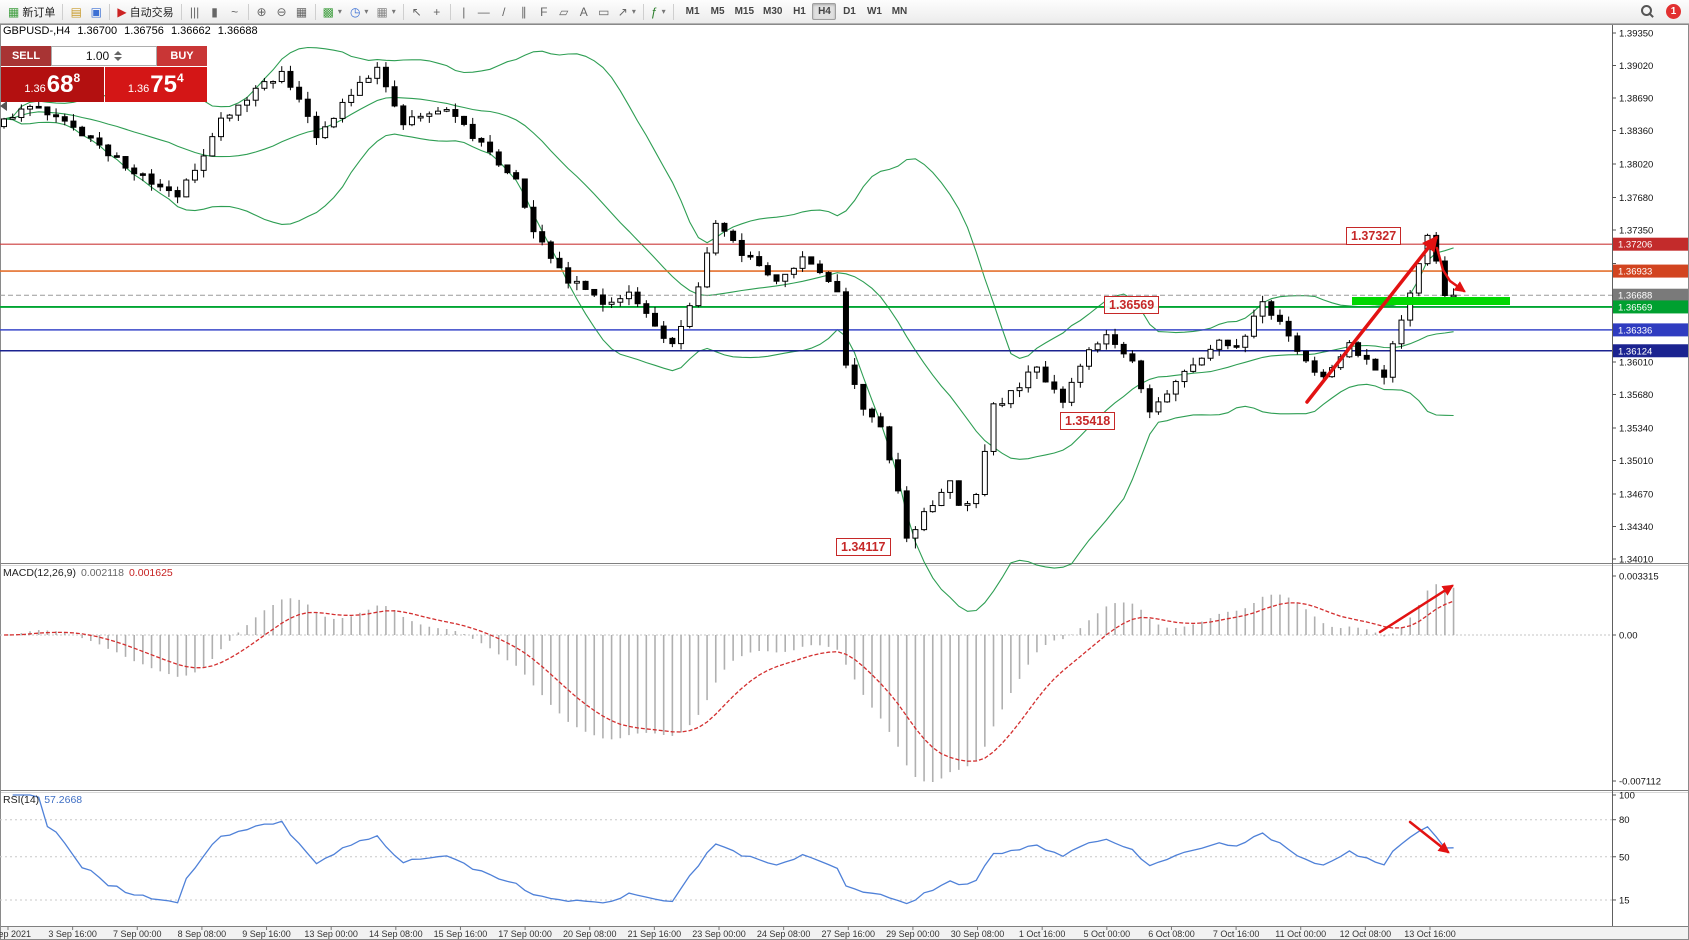  What do you see at coordinates (799, 11) in the screenshot?
I see `timeframe-h1-button: H1` at bounding box center [799, 11].